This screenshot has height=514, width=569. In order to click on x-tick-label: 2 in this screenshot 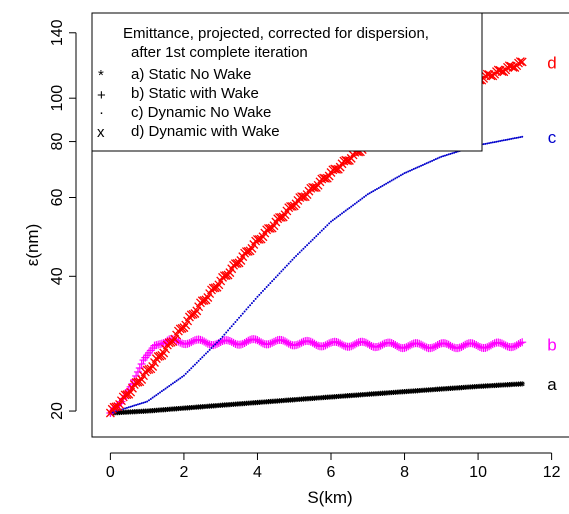, I will do `click(183, 472)`.